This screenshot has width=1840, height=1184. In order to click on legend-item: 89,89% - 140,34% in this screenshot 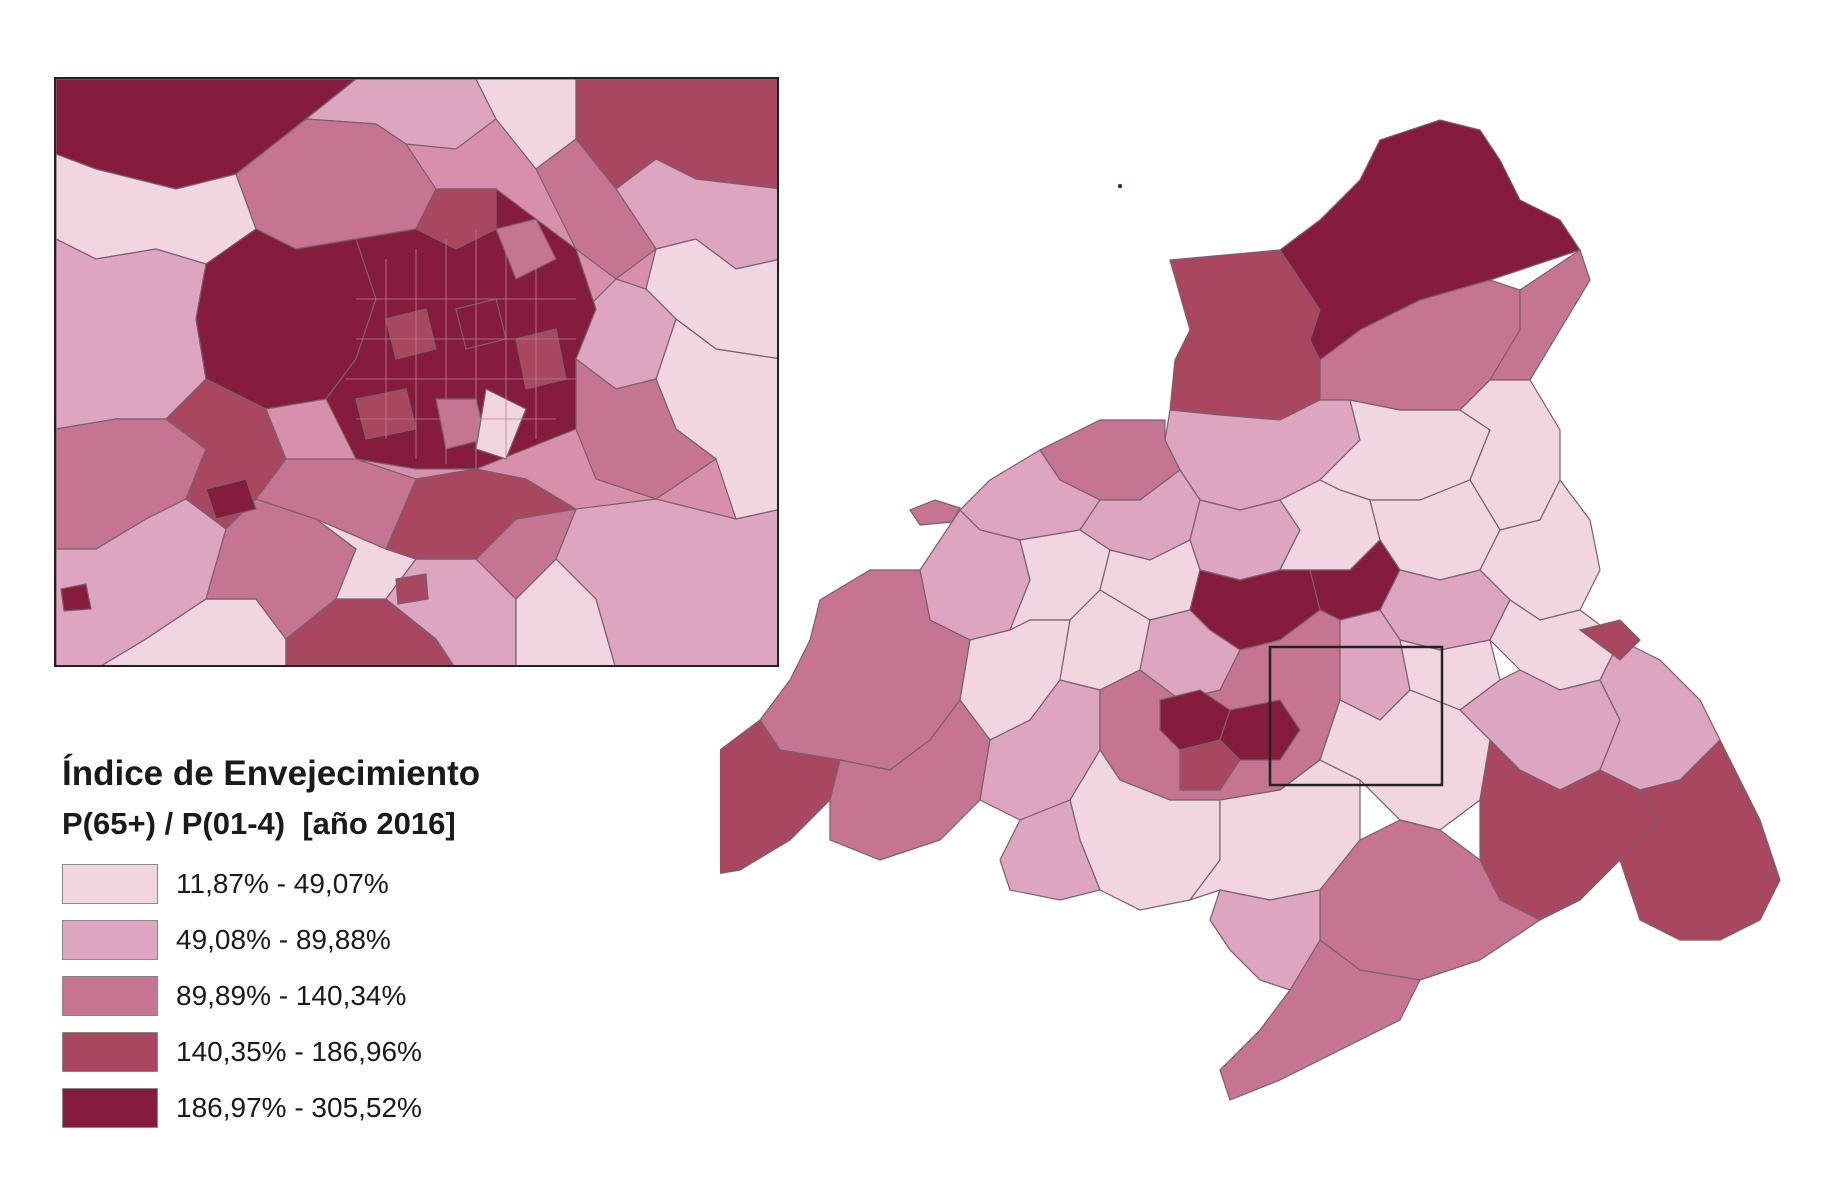, I will do `click(342, 996)`.